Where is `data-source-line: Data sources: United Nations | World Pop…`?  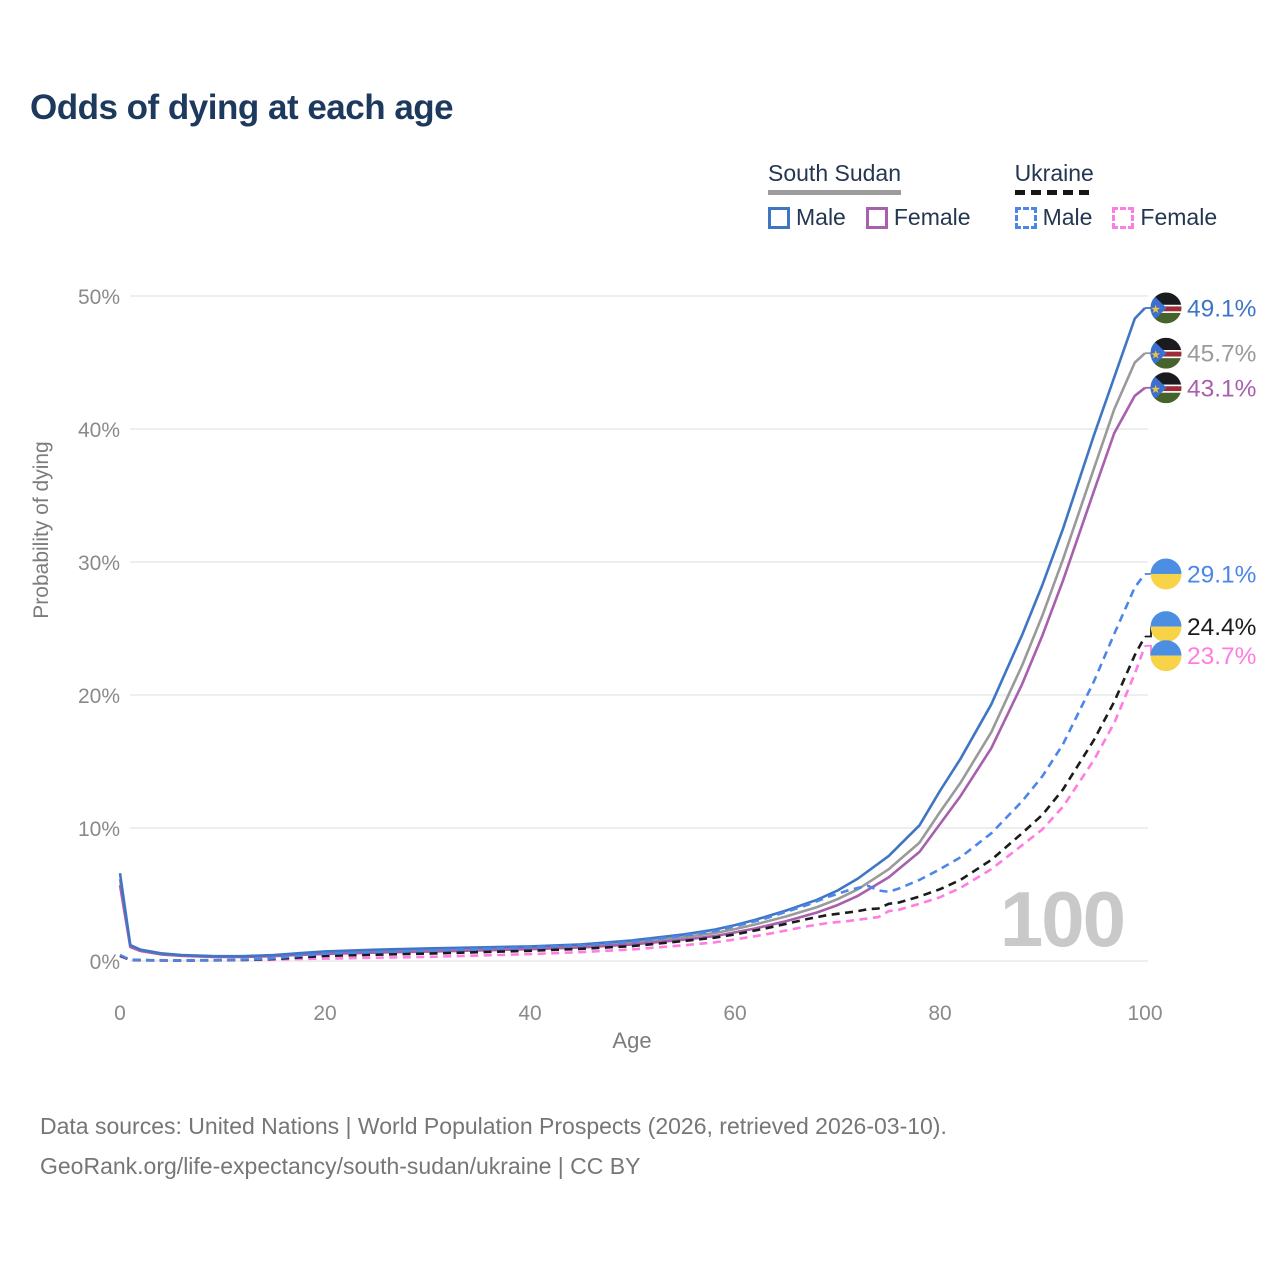 data-source-line: Data sources: United Nations | World Pop… is located at coordinates (493, 1126).